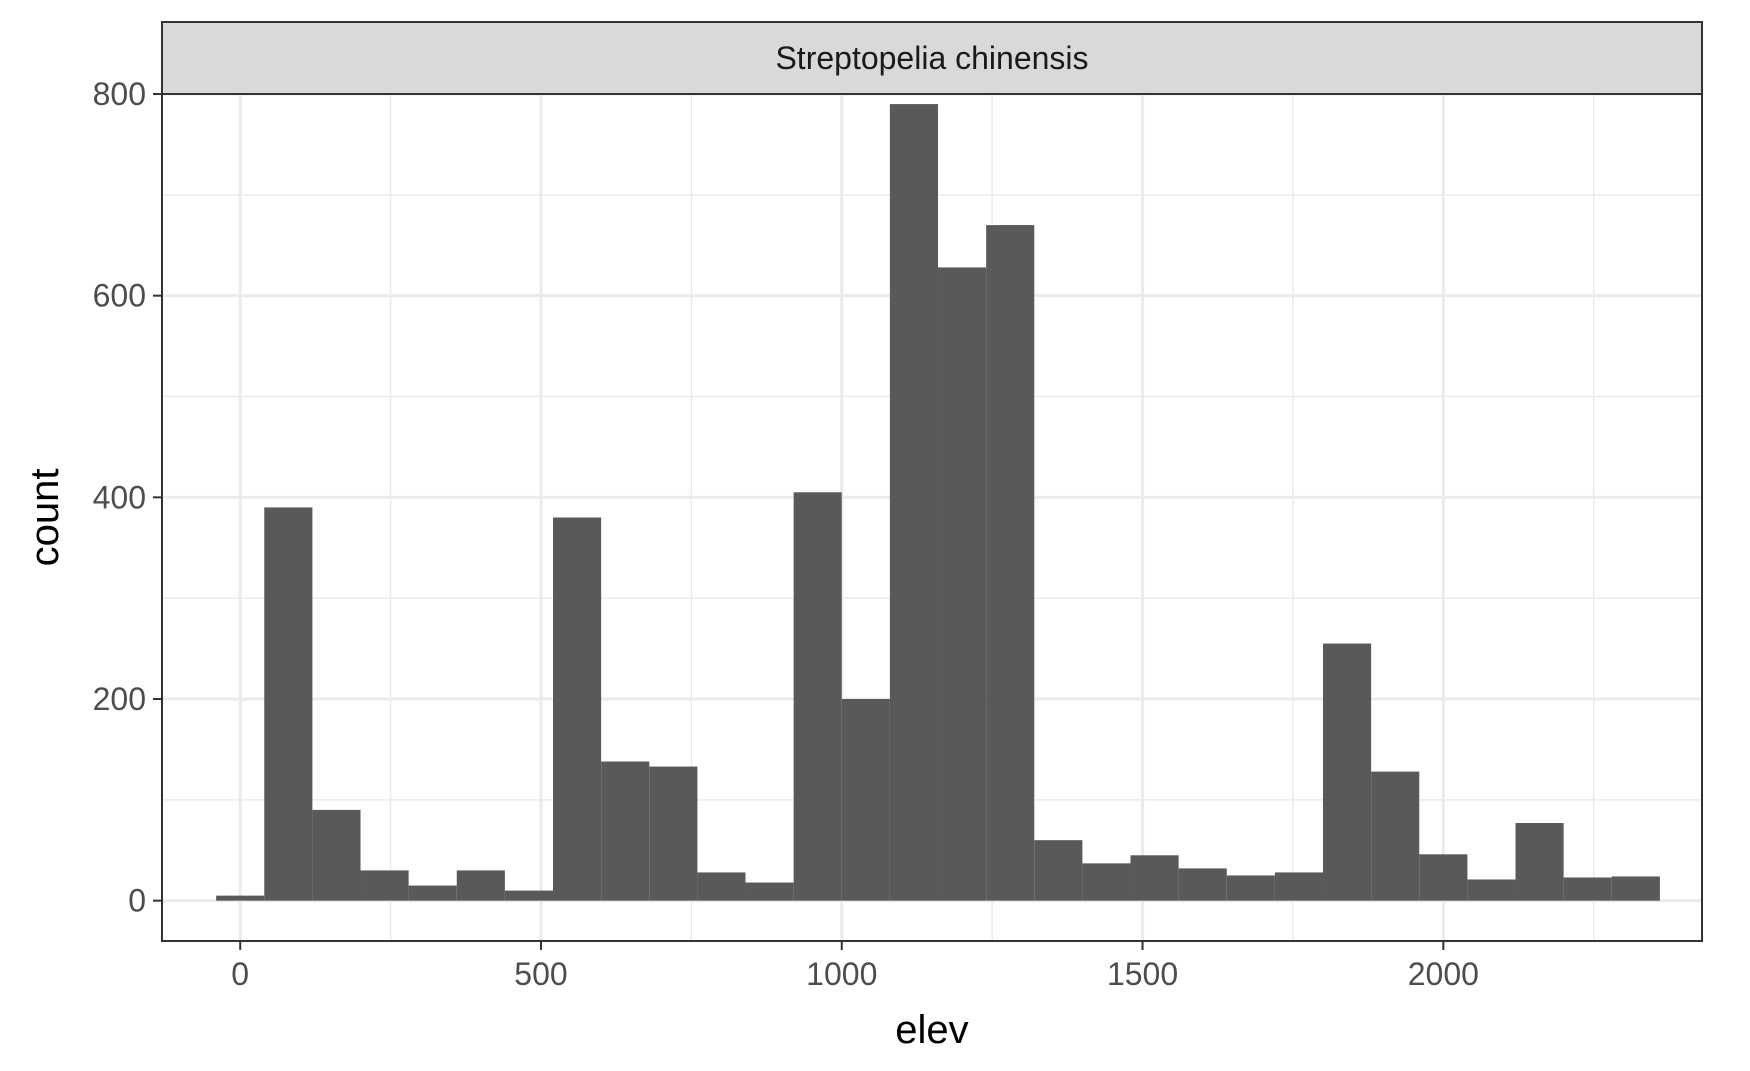  Describe the element at coordinates (119, 94) in the screenshot. I see `y-tick-label: 800` at that location.